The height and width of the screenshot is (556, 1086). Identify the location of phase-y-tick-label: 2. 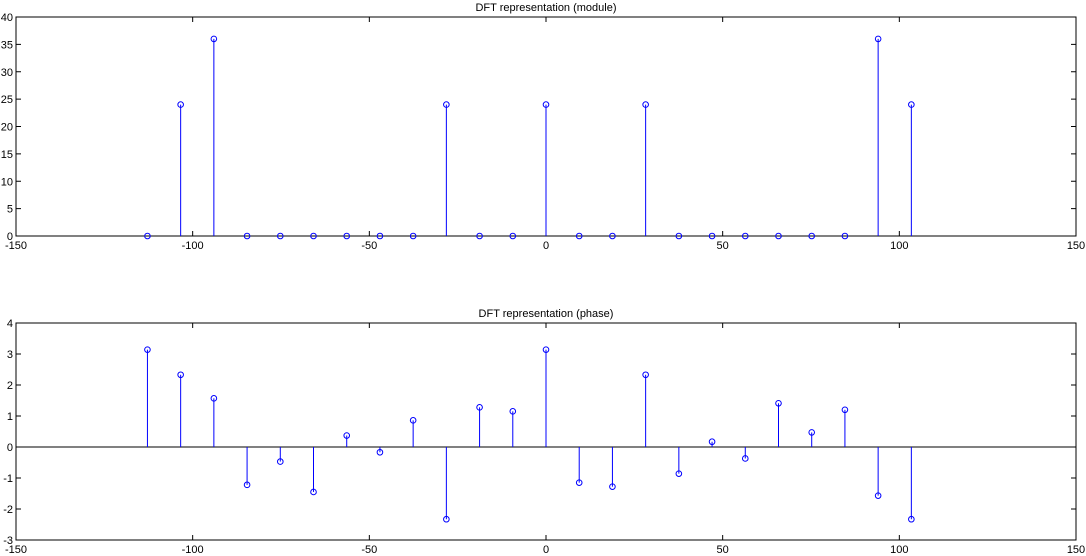
(10, 386).